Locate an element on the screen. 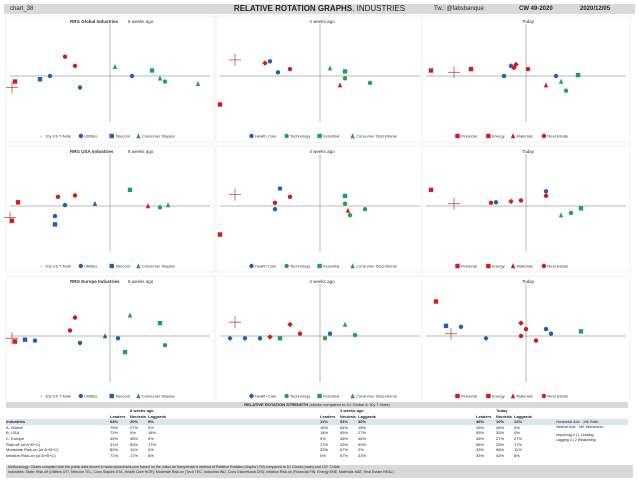  legend-label: Financial is located at coordinates (469, 266).